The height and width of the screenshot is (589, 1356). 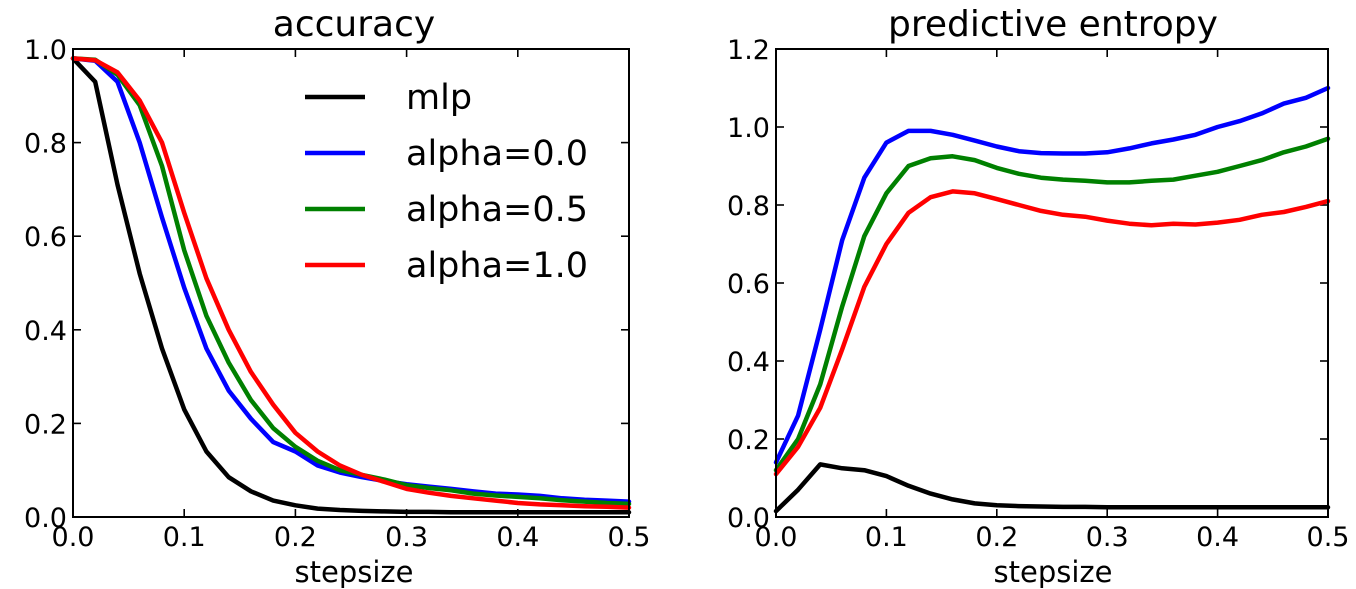 What do you see at coordinates (497, 154) in the screenshot?
I see `legend-entry: alpha=0.0` at bounding box center [497, 154].